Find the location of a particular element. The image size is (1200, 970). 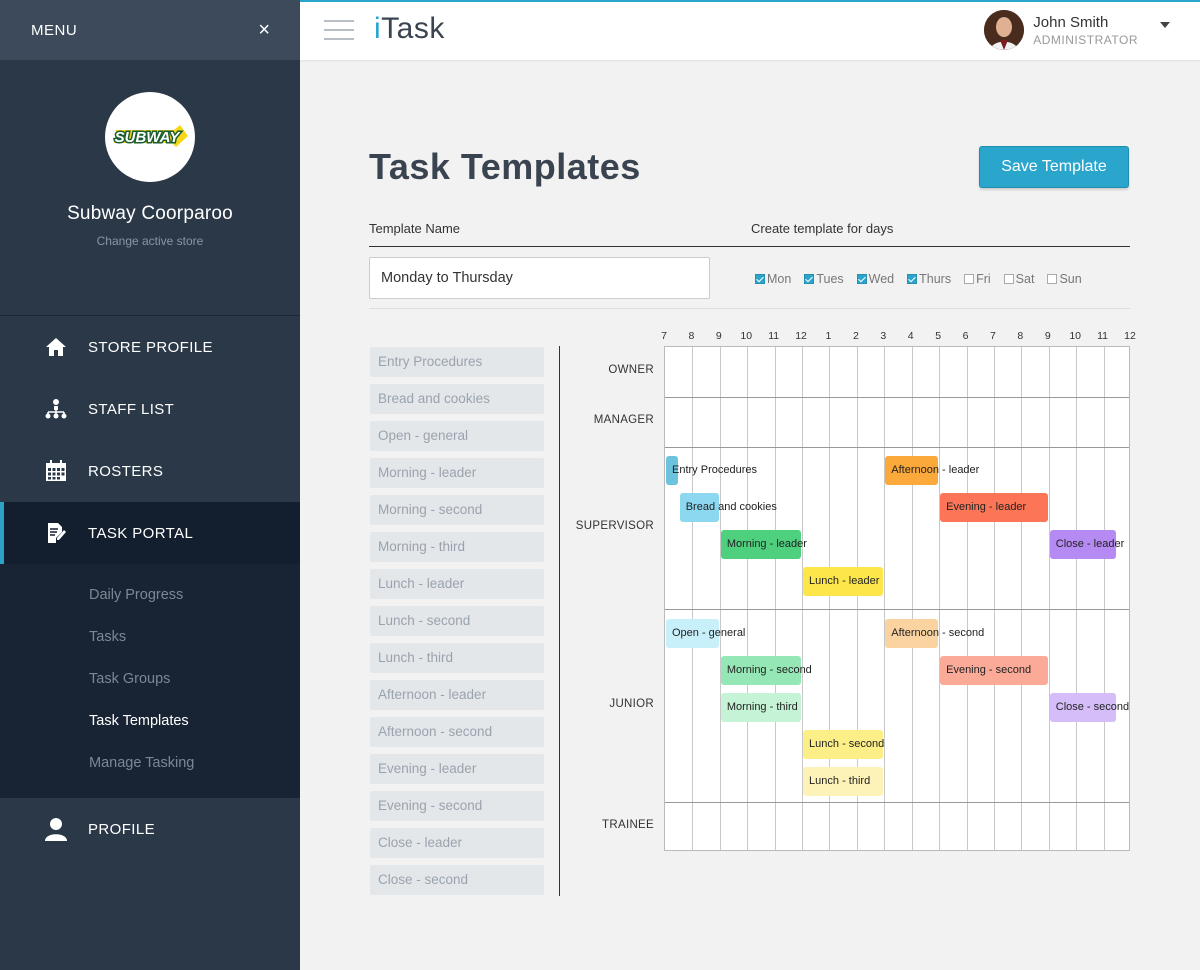

menu-bar: MENU × is located at coordinates (150, 30).